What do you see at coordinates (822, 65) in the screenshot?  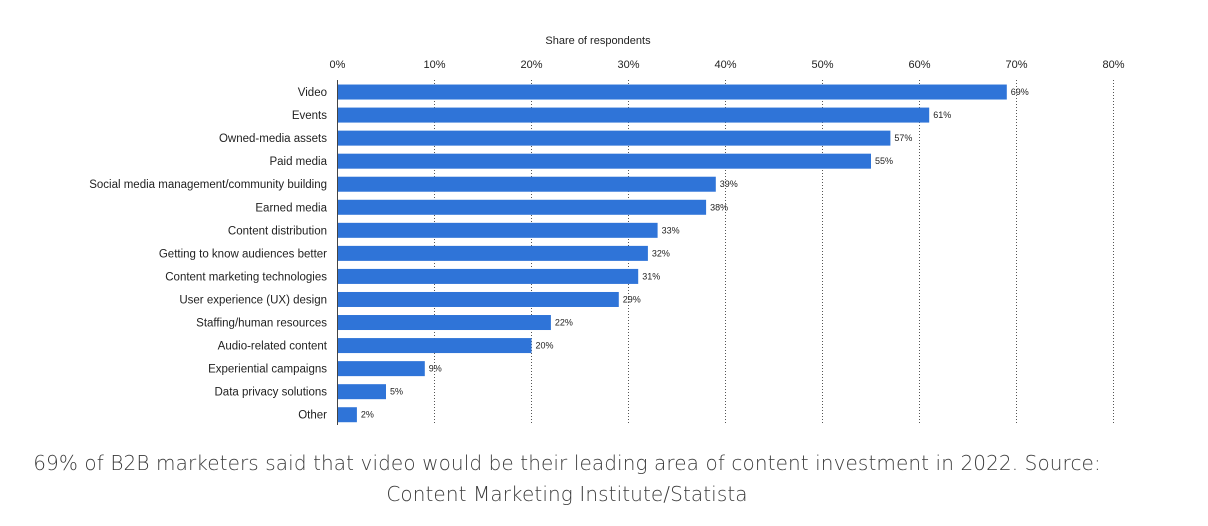 I see `x-tick-label: 50%` at bounding box center [822, 65].